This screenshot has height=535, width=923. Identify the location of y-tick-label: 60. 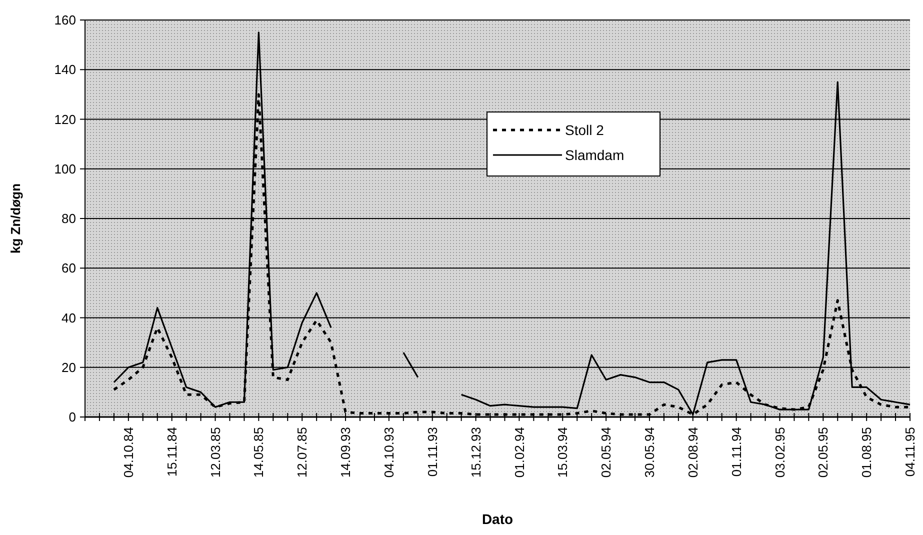
(69, 268).